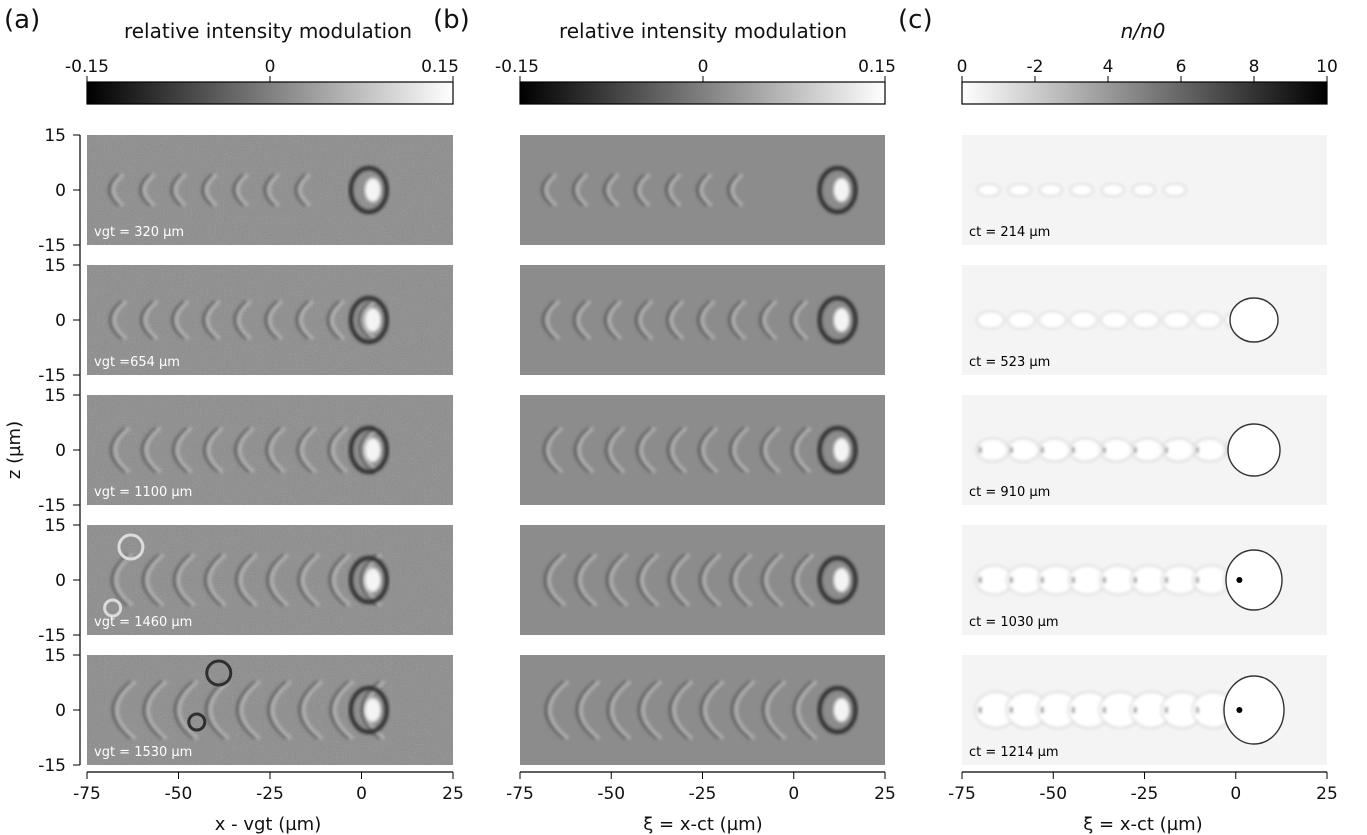 Image resolution: width=1367 pixels, height=835 pixels. I want to click on image-c-row-0: ct = 214 µm, so click(1144, 190).